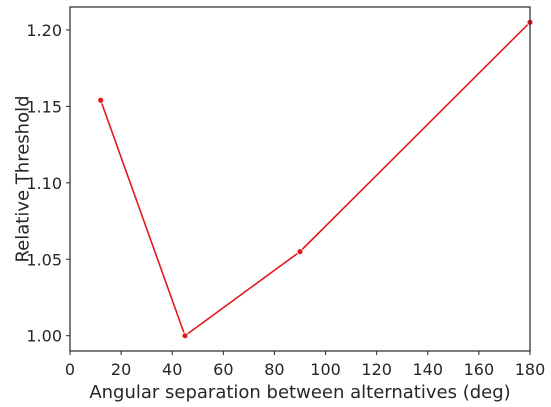 Image resolution: width=551 pixels, height=407 pixels. I want to click on y-axis-ticks: 1.00 1.05 1.10 1.15 1.20, so click(48, 183).